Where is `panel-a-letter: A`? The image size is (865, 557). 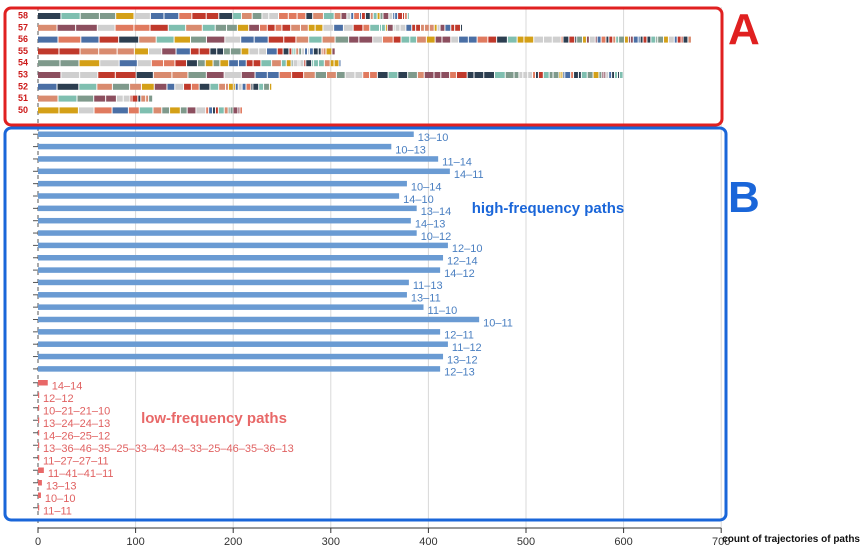
panel-a-letter: A is located at coordinates (744, 29).